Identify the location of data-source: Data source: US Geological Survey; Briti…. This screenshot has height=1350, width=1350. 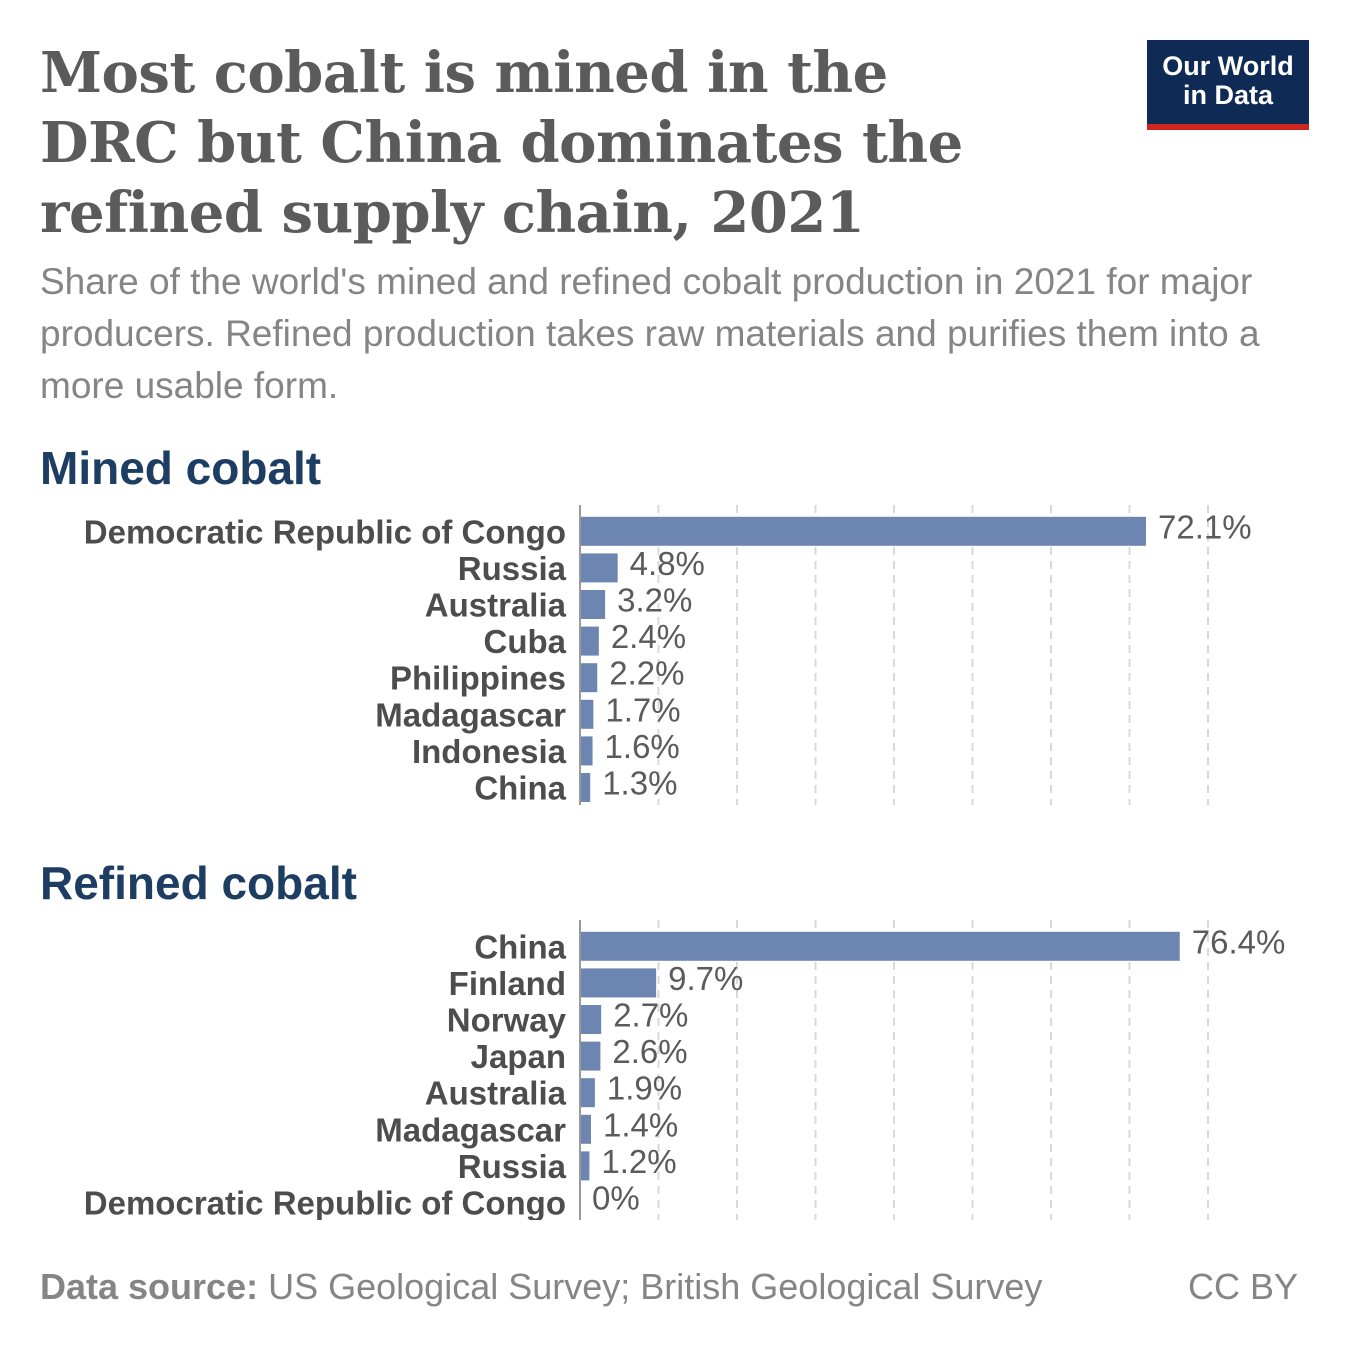
(541, 1287).